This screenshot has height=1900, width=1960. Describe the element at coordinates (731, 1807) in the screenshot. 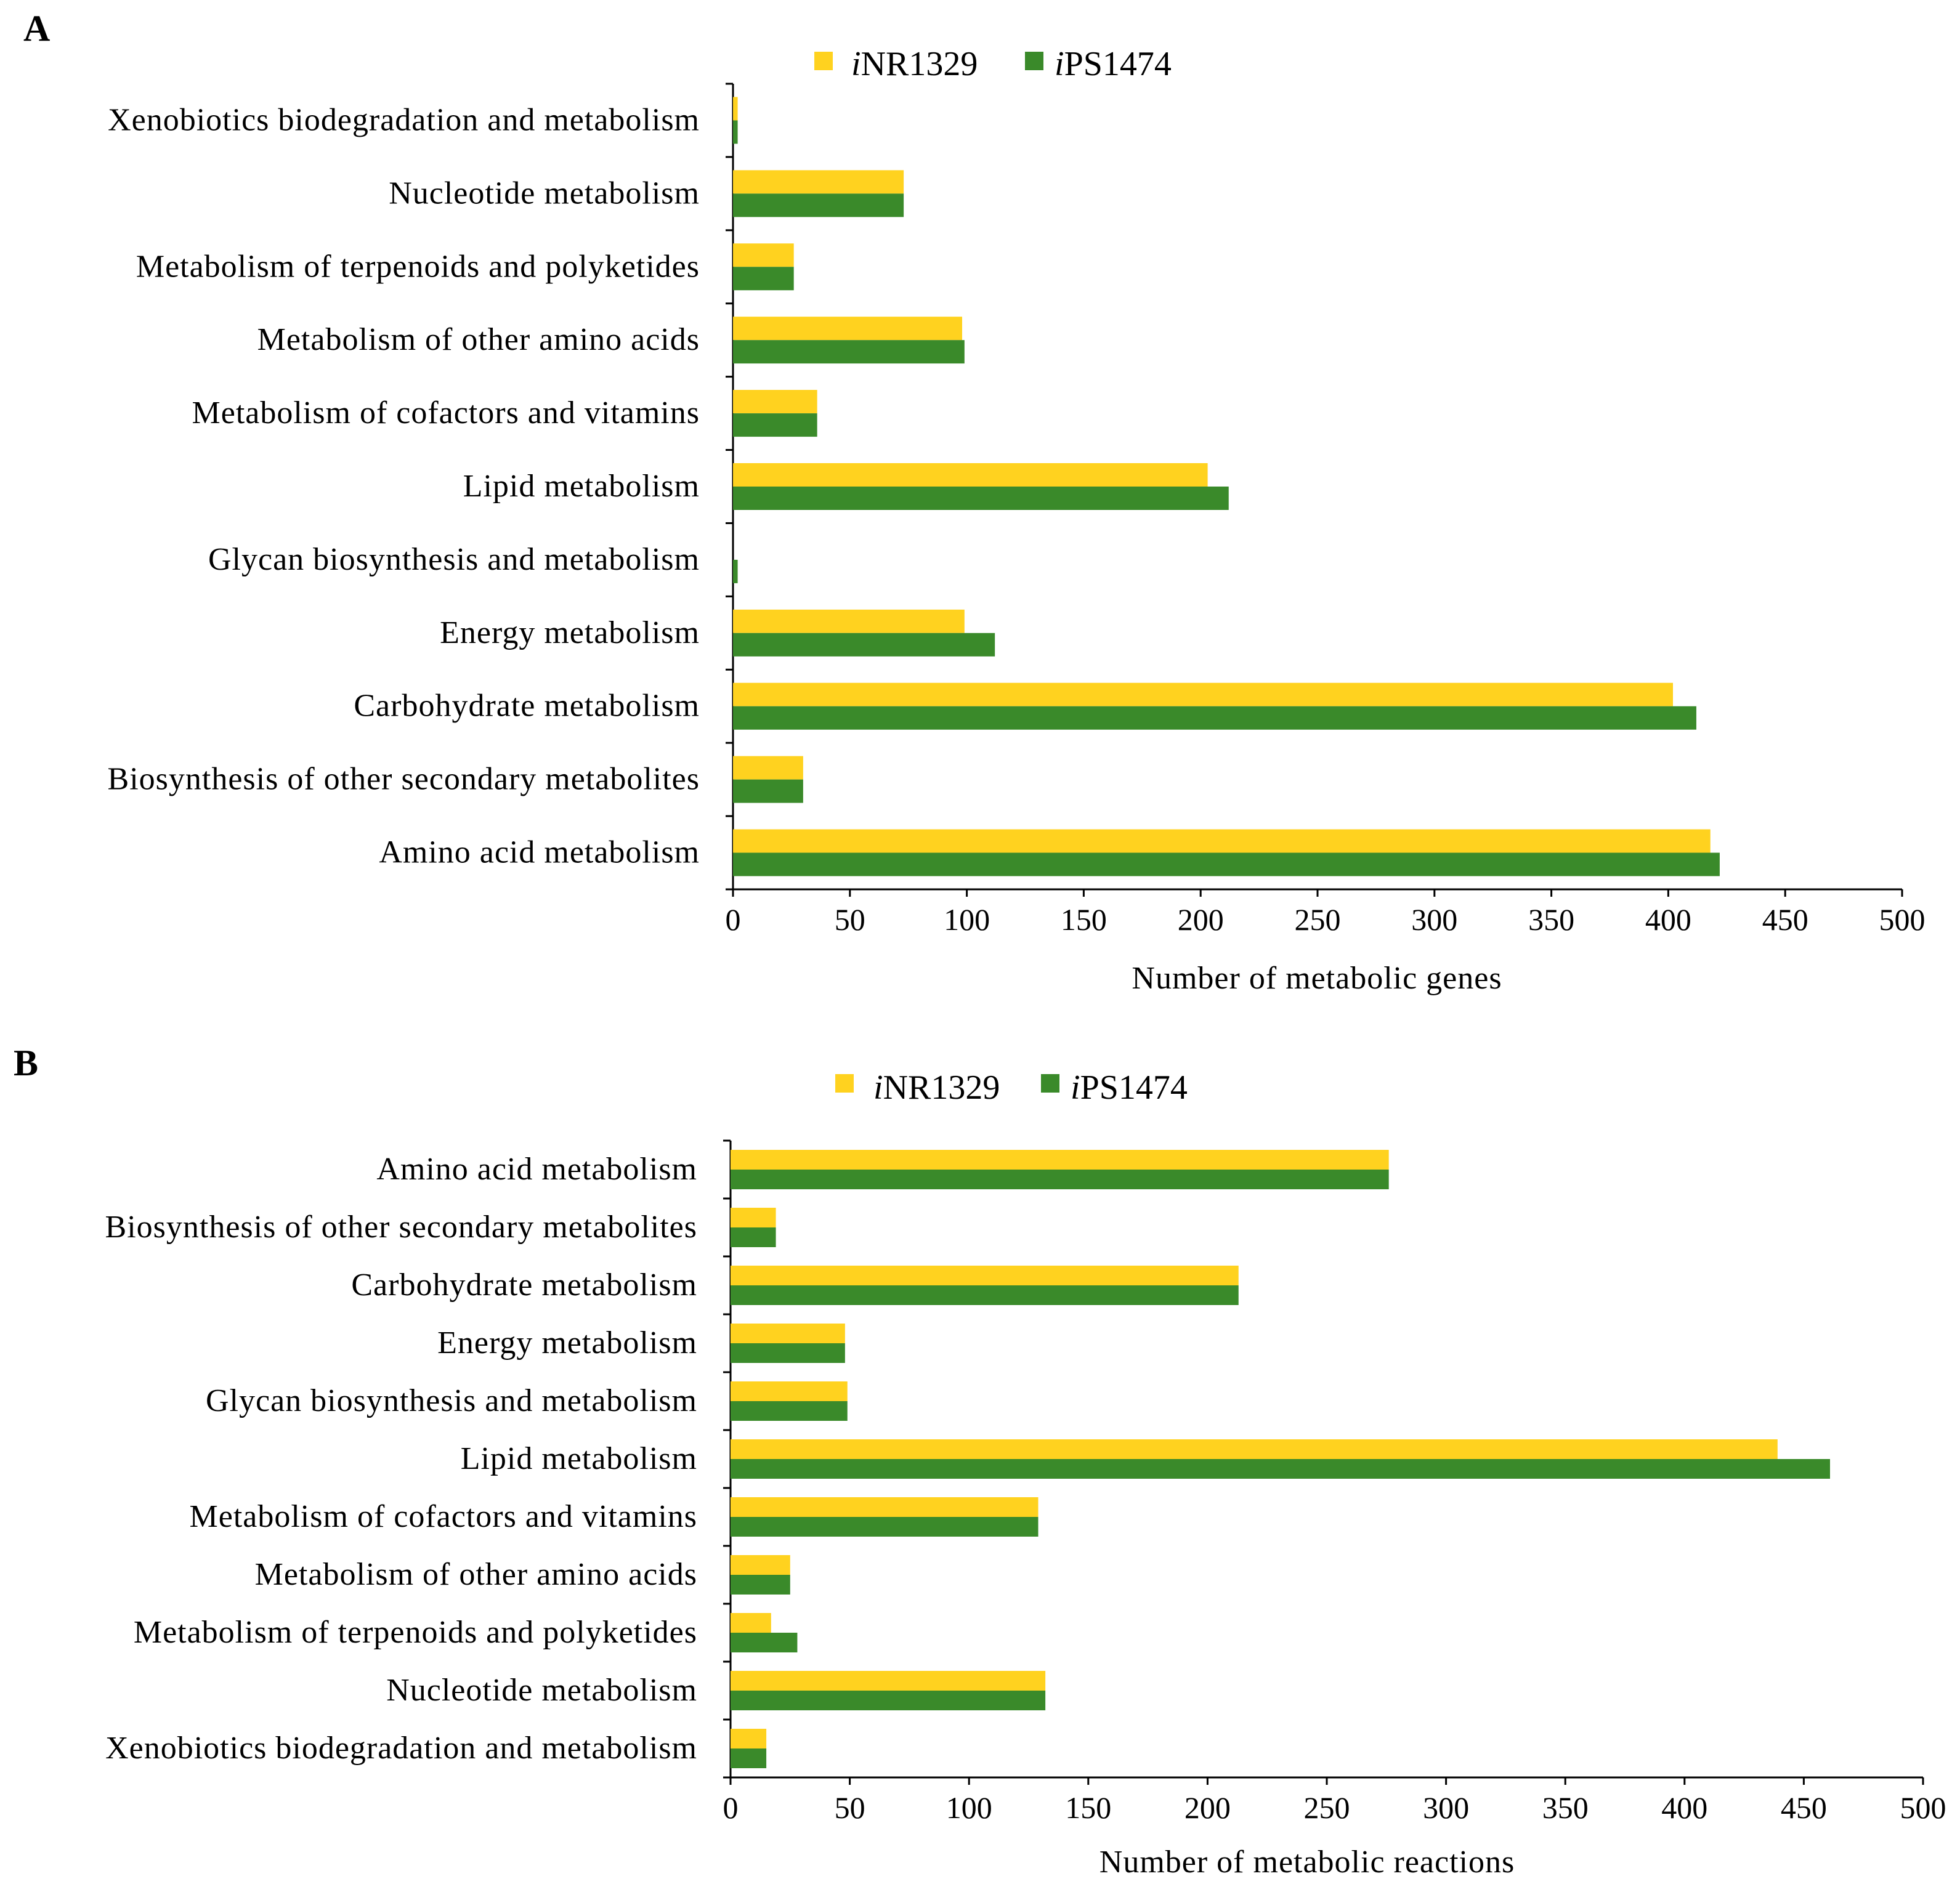

I see `panel-b-x-tick-label: 0` at that location.